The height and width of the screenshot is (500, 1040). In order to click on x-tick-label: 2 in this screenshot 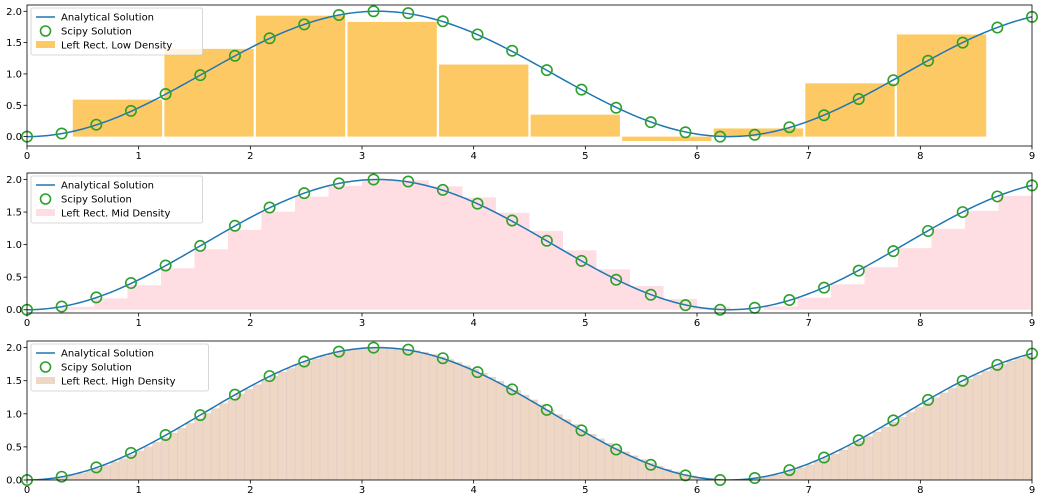, I will do `click(250, 156)`.